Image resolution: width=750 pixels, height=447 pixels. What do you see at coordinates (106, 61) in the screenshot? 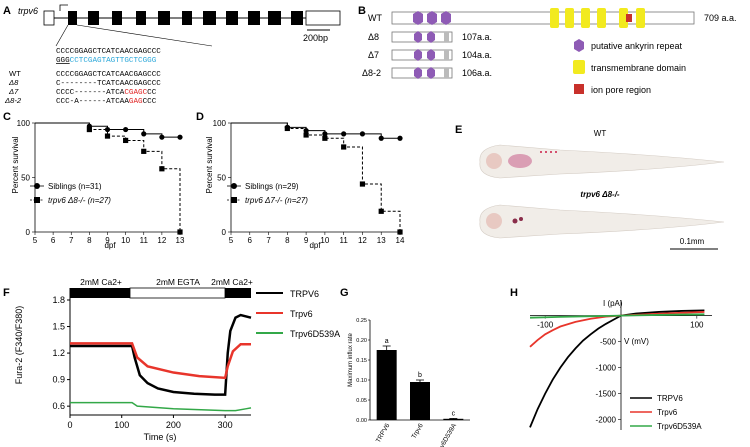
I see `target-sequence: GGGCCTCGAGTAGTTGCTCGGG` at bounding box center [106, 61].